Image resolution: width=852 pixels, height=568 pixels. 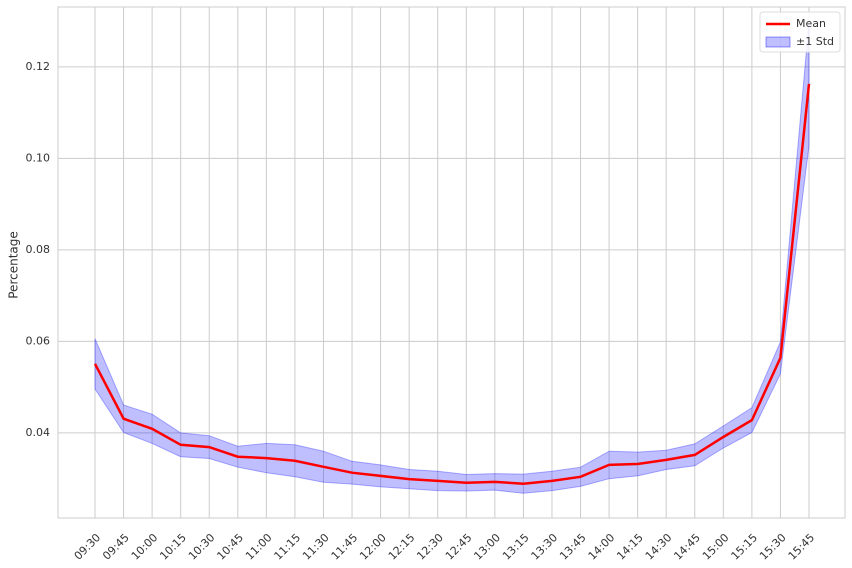 I want to click on x-tick-label: 10:45, so click(x=230, y=547).